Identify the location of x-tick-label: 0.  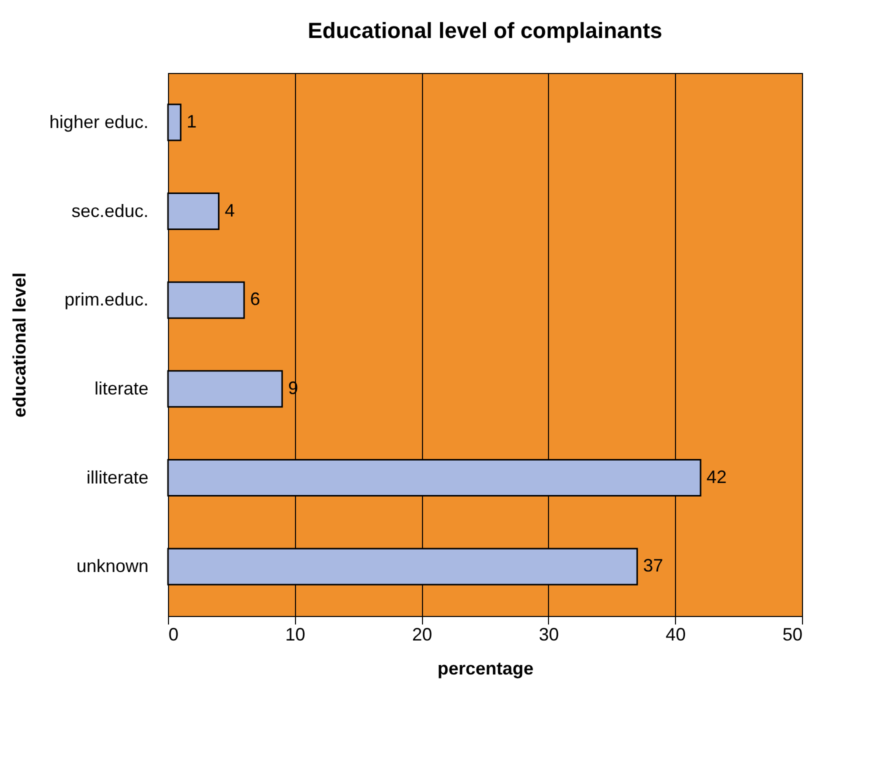
(173, 634).